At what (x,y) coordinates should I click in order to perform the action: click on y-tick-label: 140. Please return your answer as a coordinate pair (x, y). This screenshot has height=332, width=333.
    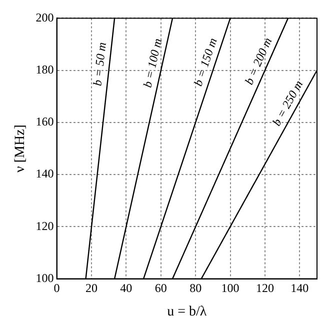
    Looking at the image, I should click on (45, 173).